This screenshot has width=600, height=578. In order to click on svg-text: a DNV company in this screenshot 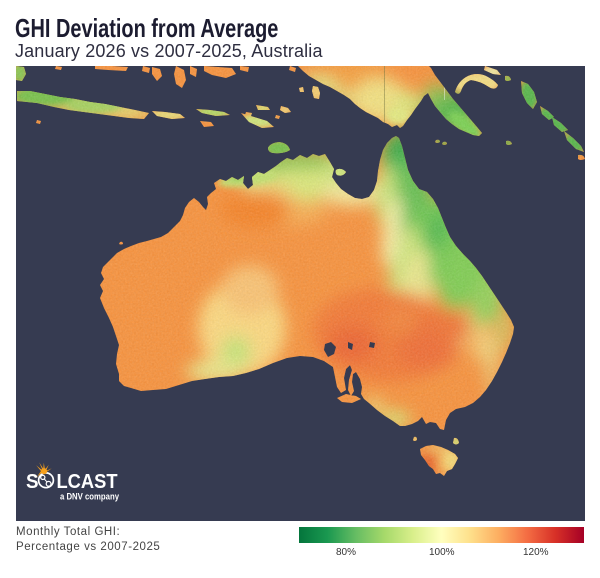, I will do `click(90, 497)`.